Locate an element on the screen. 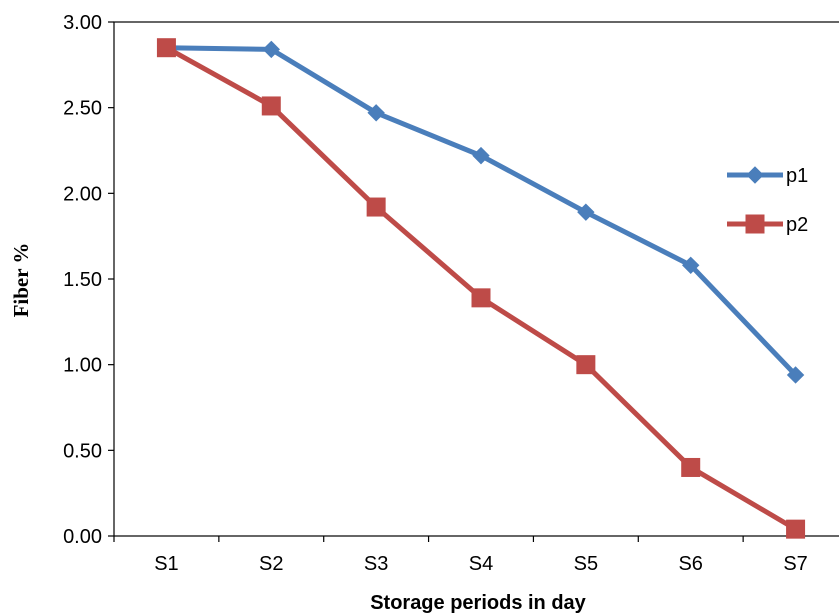  legend-item-p2: p2 is located at coordinates (767, 225).